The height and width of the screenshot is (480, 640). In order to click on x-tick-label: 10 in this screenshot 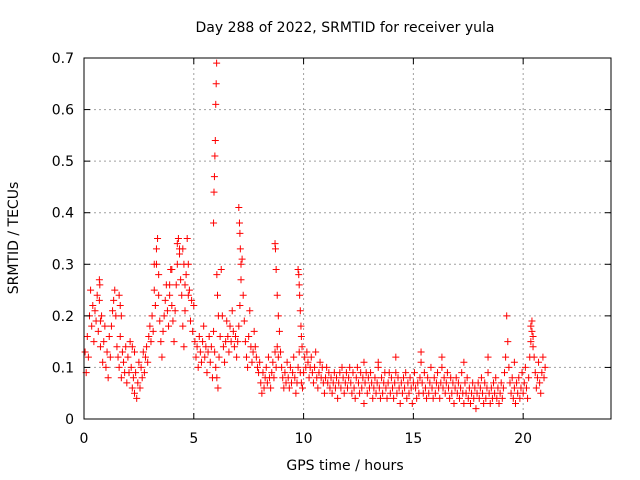, I will do `click(304, 439)`.